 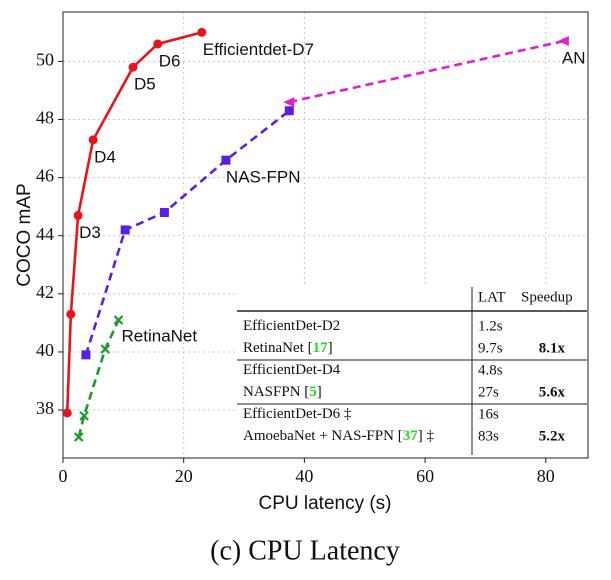 I want to click on y-tick-label: 44, so click(x=45, y=234).